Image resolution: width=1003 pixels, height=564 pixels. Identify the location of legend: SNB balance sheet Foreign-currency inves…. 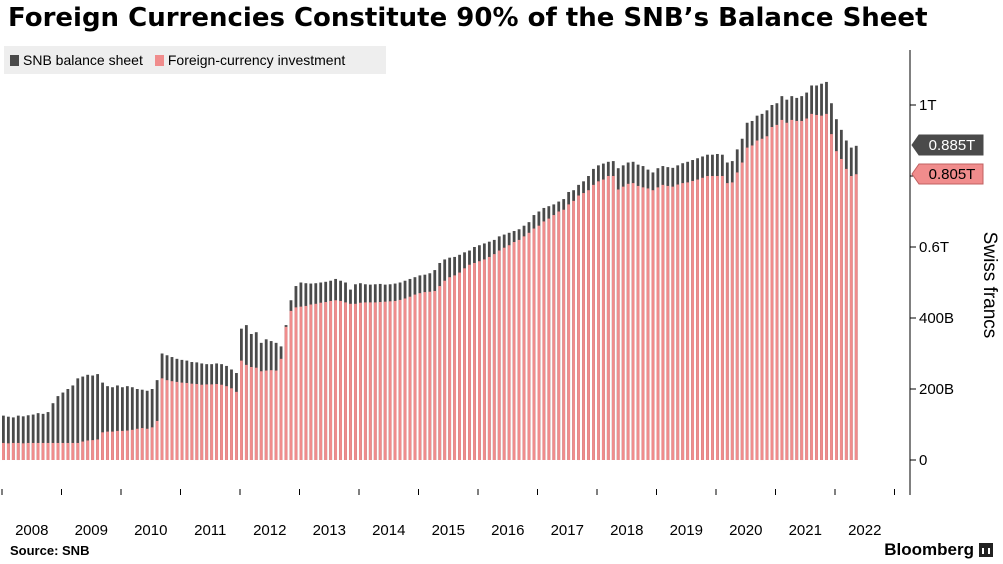
(195, 60).